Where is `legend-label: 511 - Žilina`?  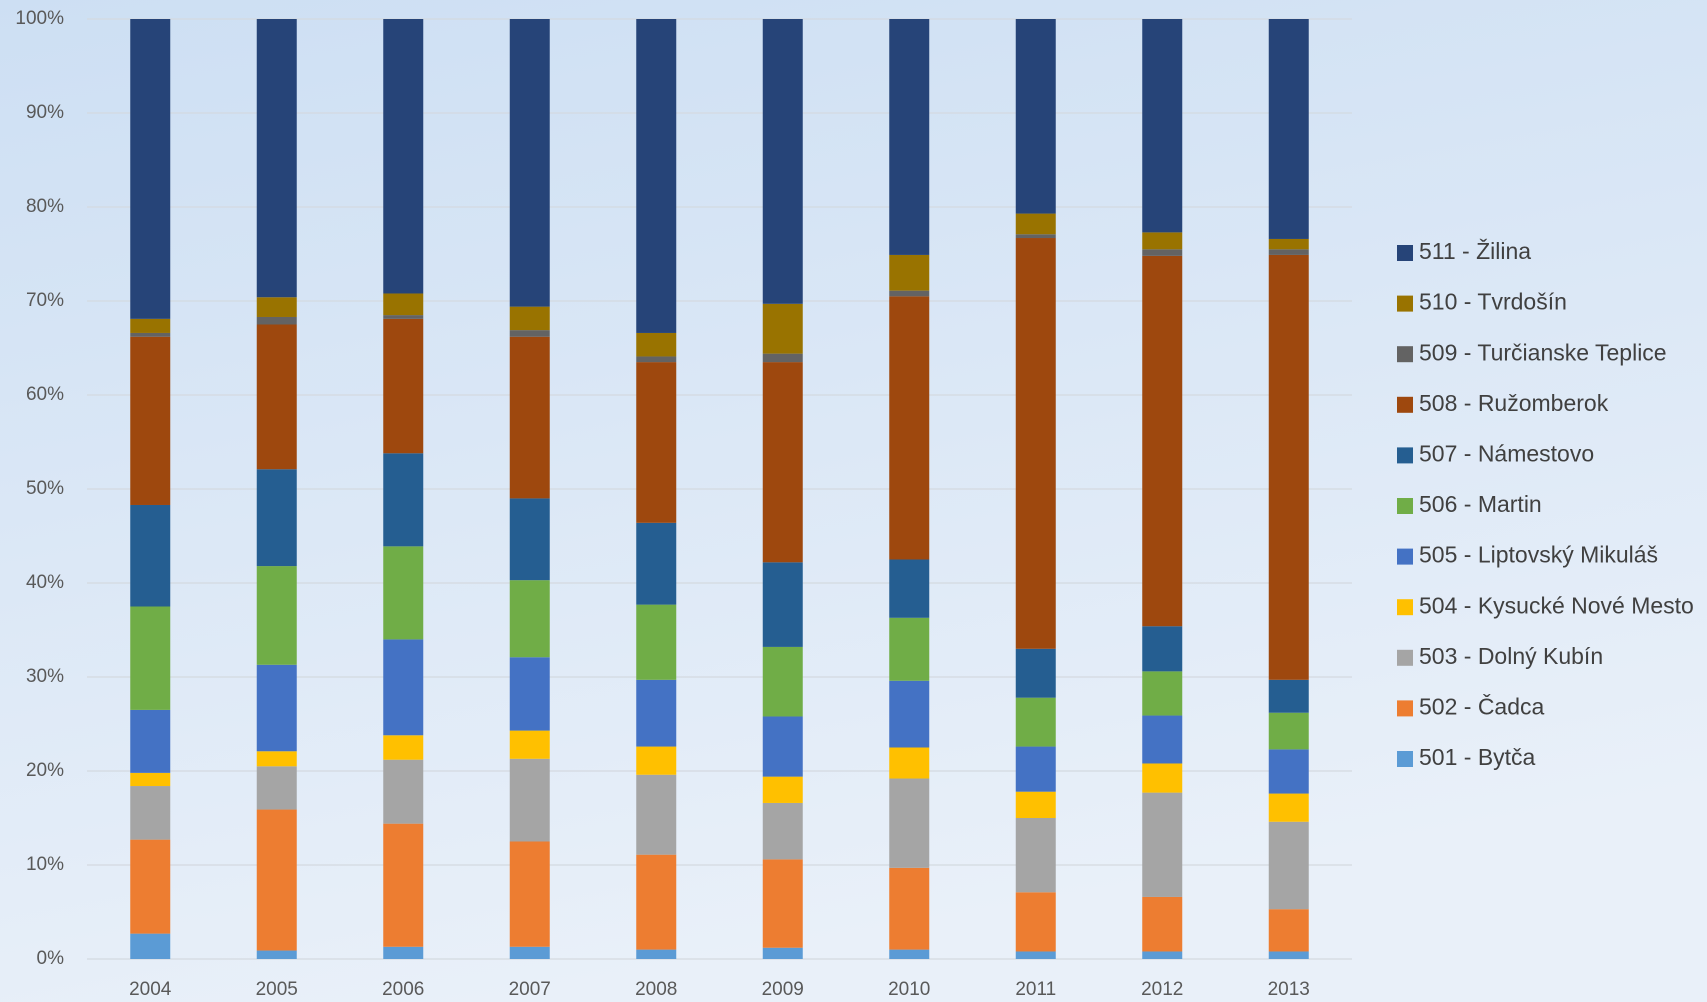 legend-label: 511 - Žilina is located at coordinates (1475, 251).